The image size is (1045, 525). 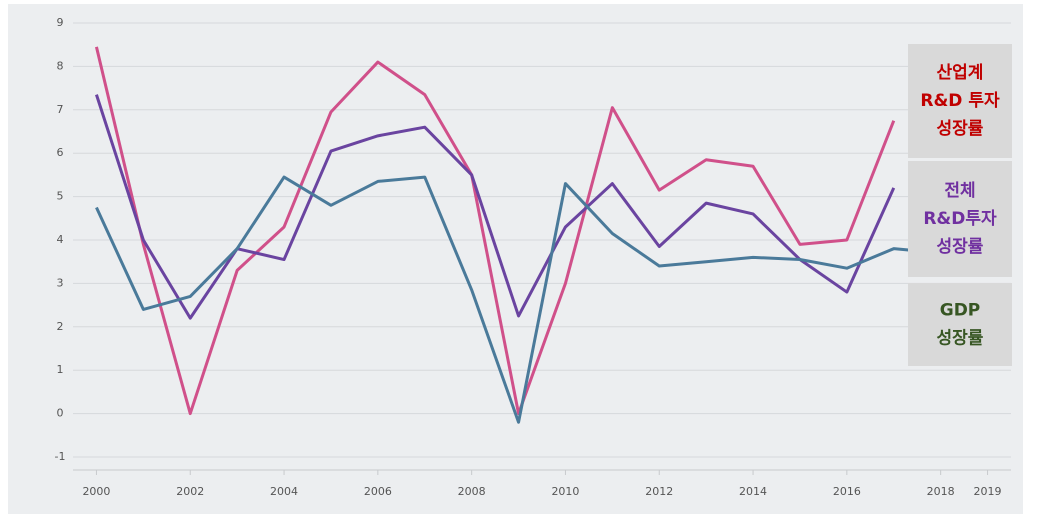 I want to click on x-tick-label: 2016, so click(x=847, y=491).